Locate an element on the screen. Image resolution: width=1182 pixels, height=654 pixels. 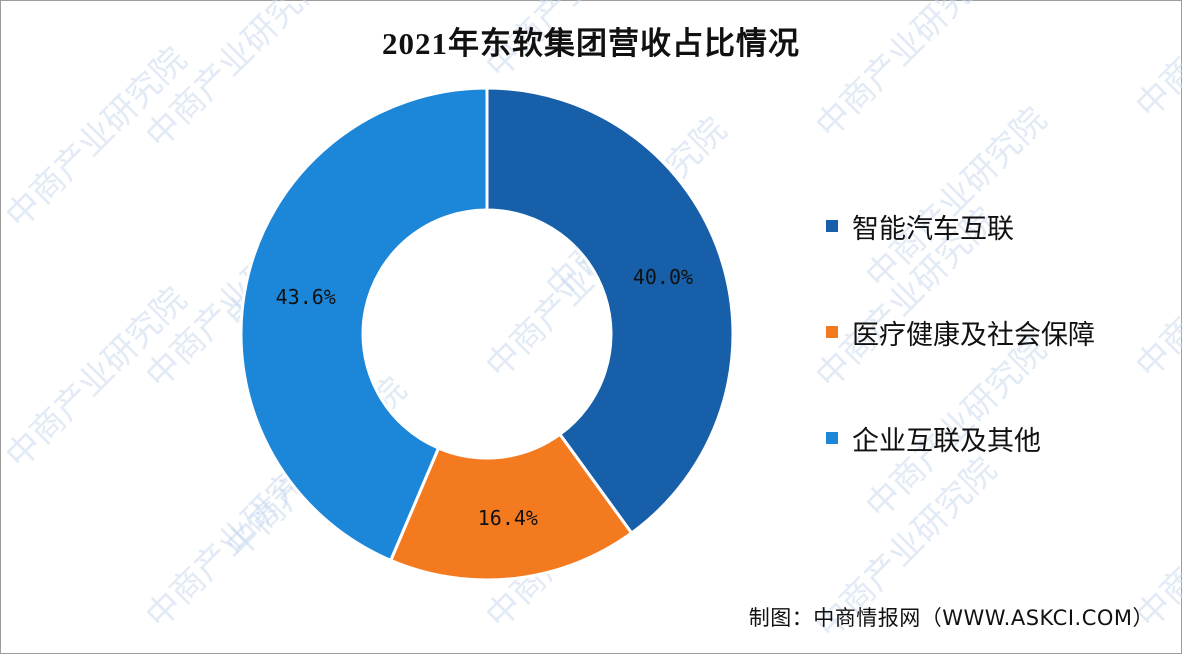
source-credit: 制图：中商情报网（WWW.ASKCI.COM） is located at coordinates (951, 618).